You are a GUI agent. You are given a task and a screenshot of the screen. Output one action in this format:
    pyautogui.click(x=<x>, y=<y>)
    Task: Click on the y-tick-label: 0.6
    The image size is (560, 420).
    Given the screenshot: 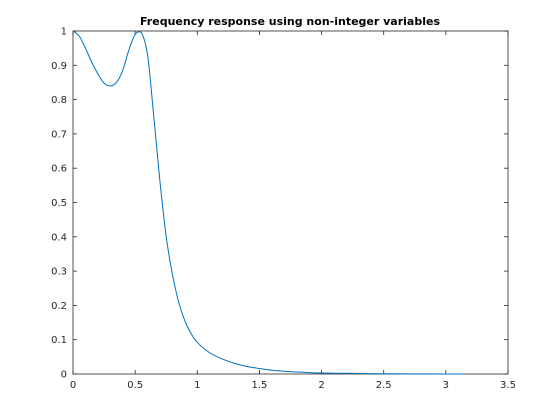 What is the action you would take?
    pyautogui.click(x=59, y=169)
    